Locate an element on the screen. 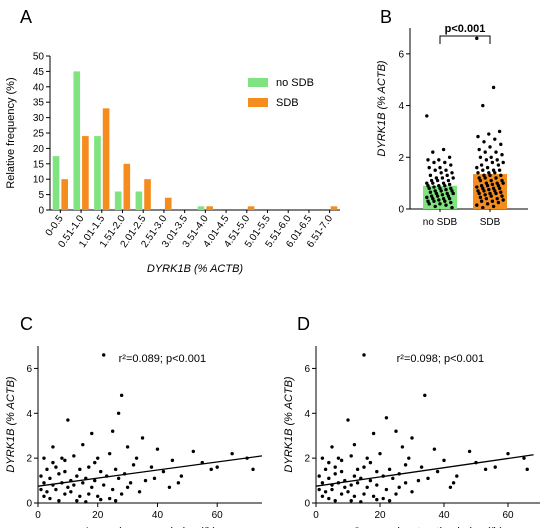  panel-a-bar-no-sdb is located at coordinates (201, 208).